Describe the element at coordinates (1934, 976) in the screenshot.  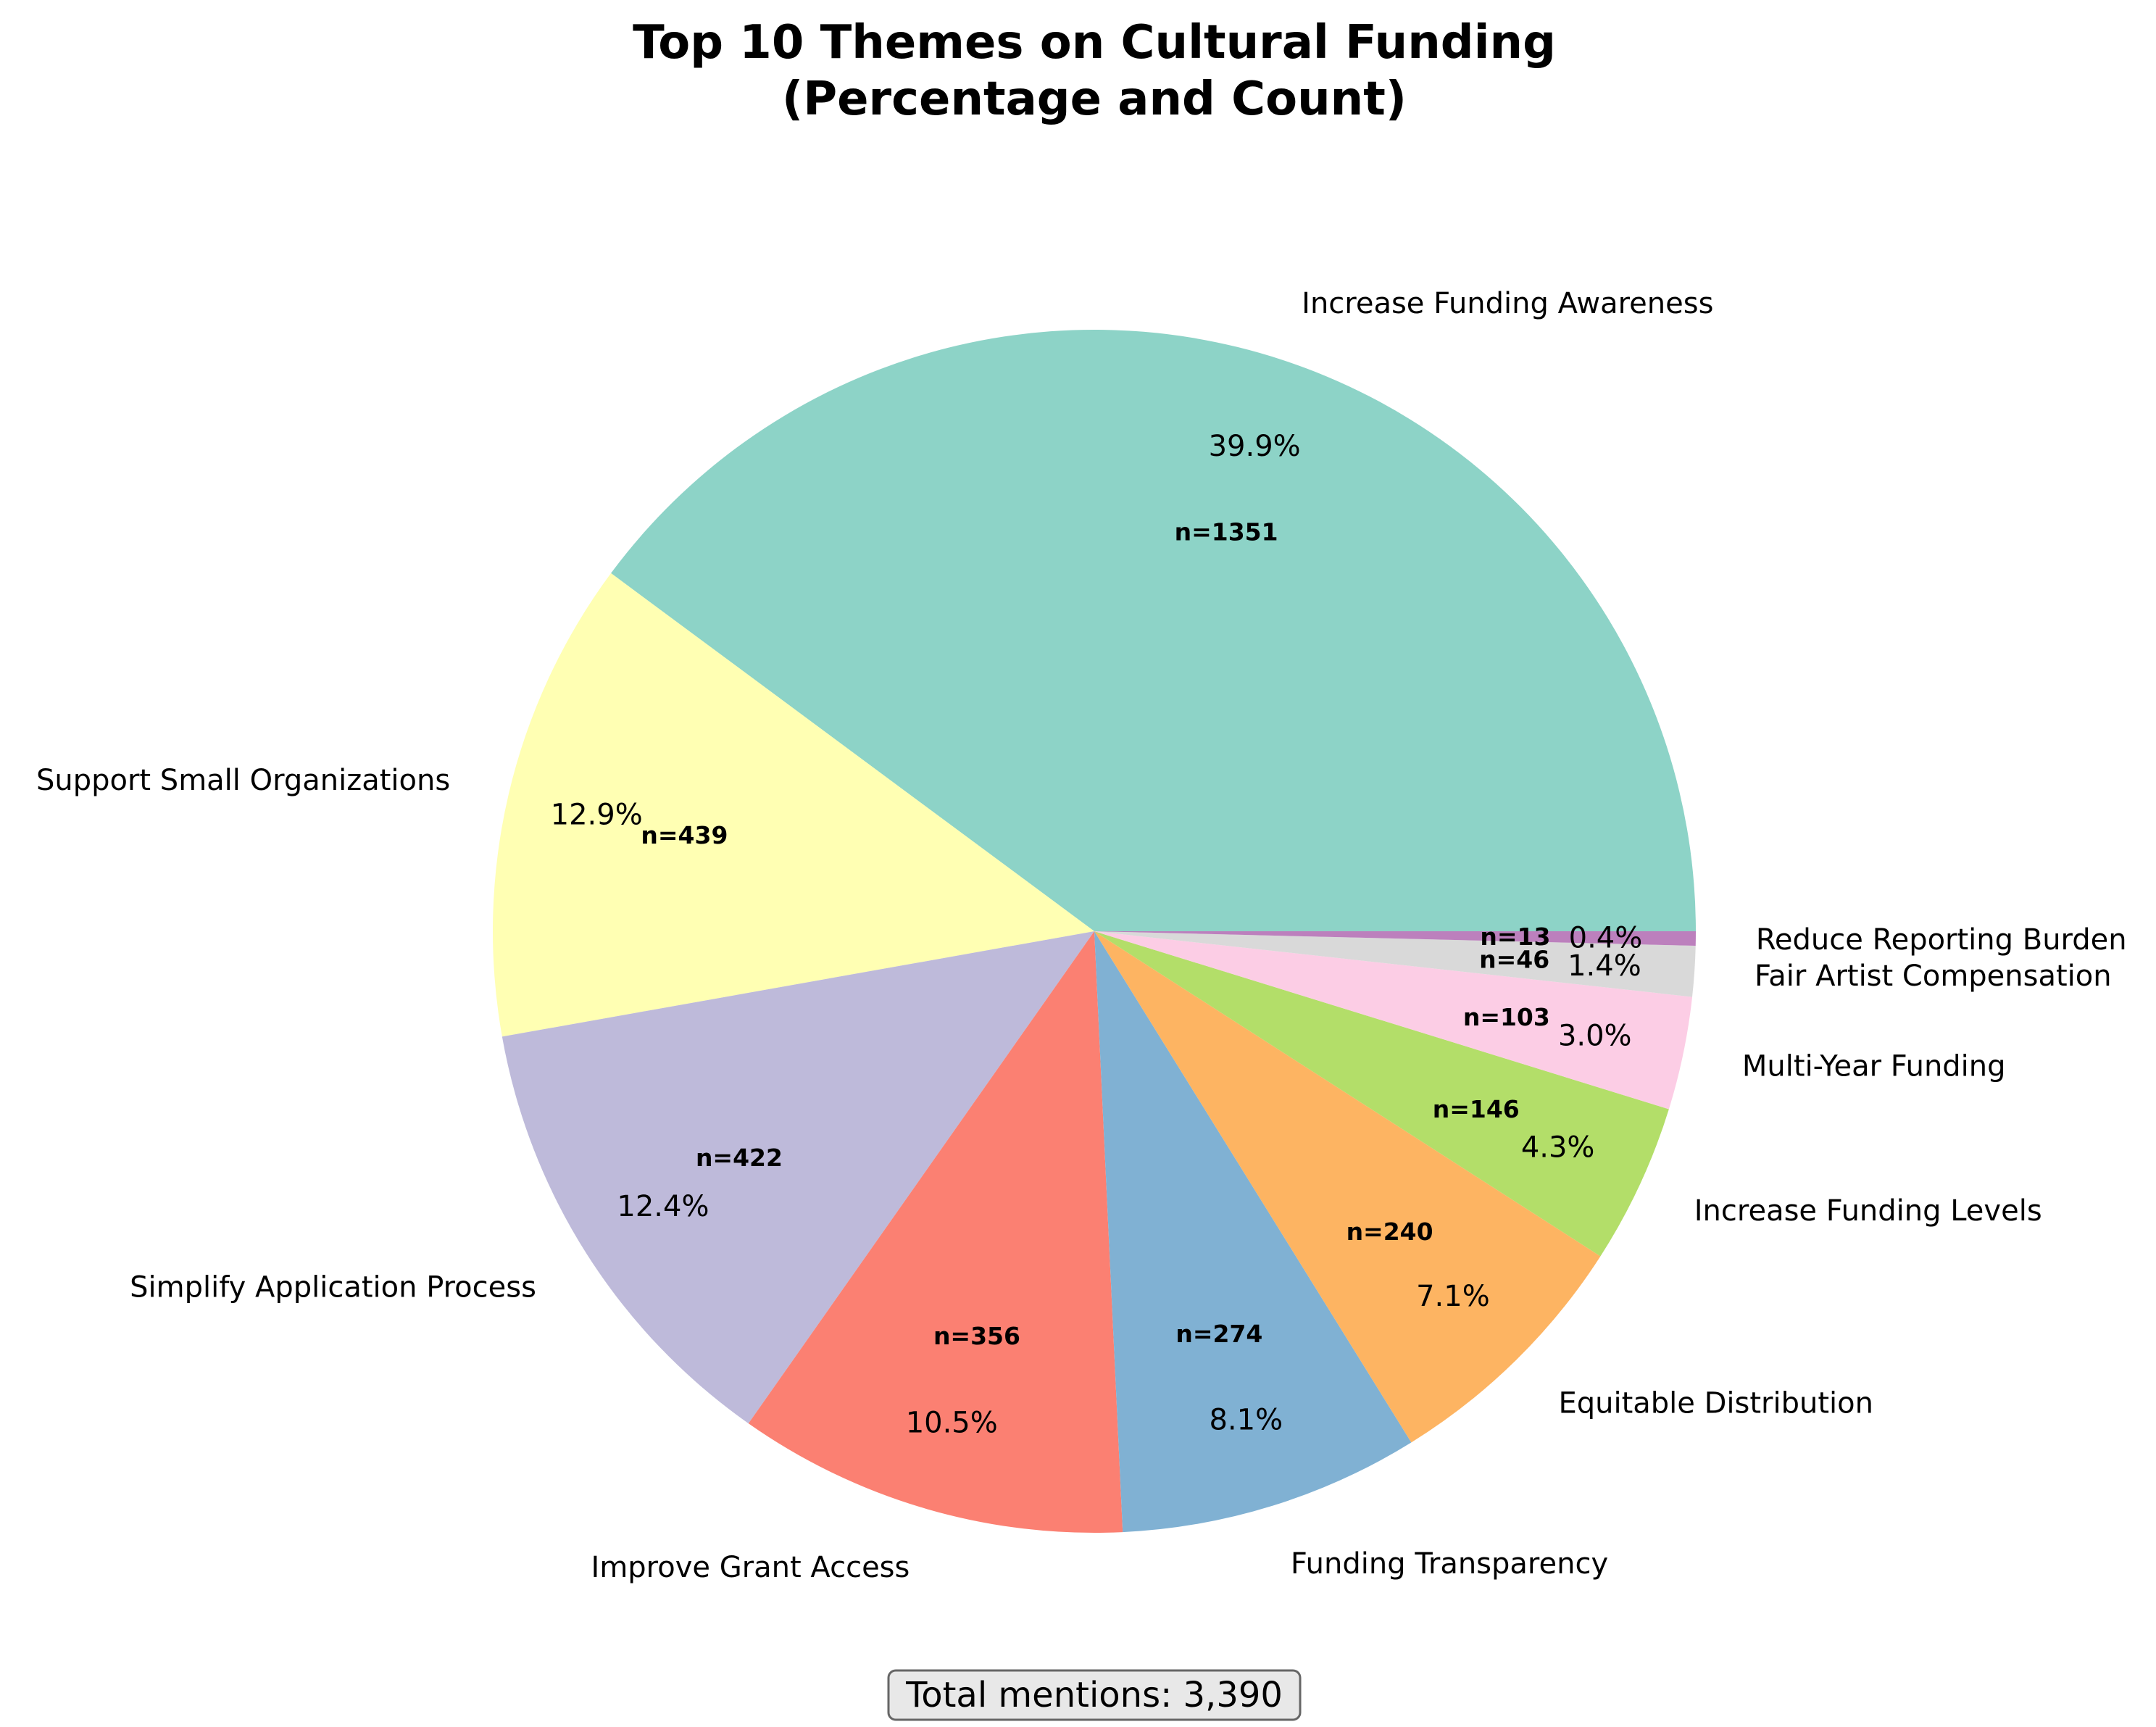
I see `slice-category-label: Fair Artist Compensation` at that location.